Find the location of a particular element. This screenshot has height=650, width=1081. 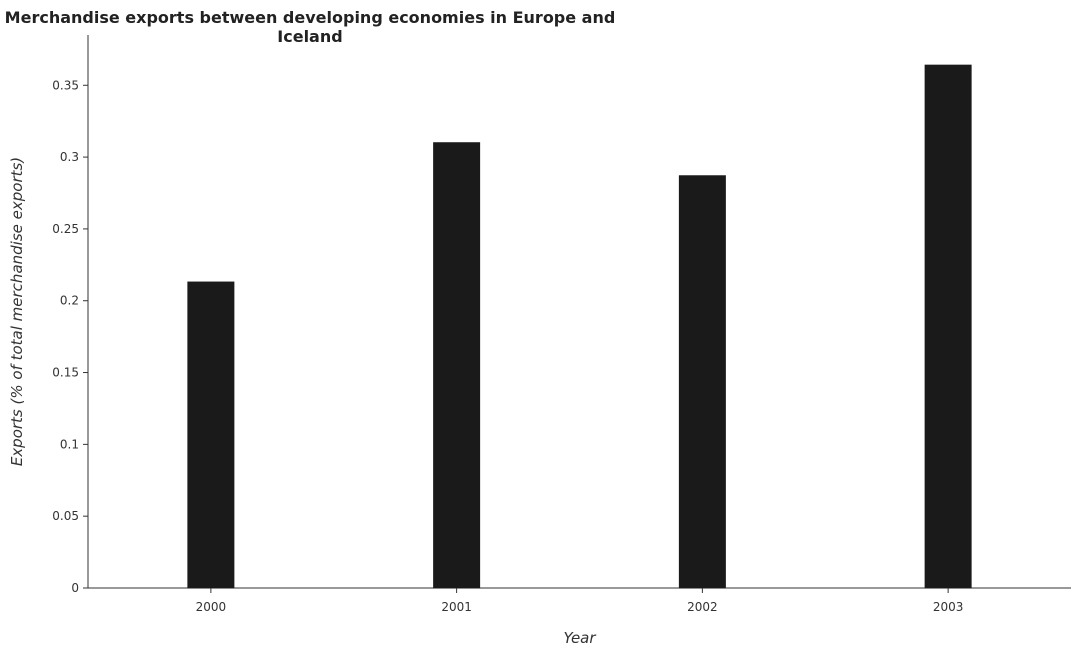

y-tick-label: 0.15 is located at coordinates (65, 373).